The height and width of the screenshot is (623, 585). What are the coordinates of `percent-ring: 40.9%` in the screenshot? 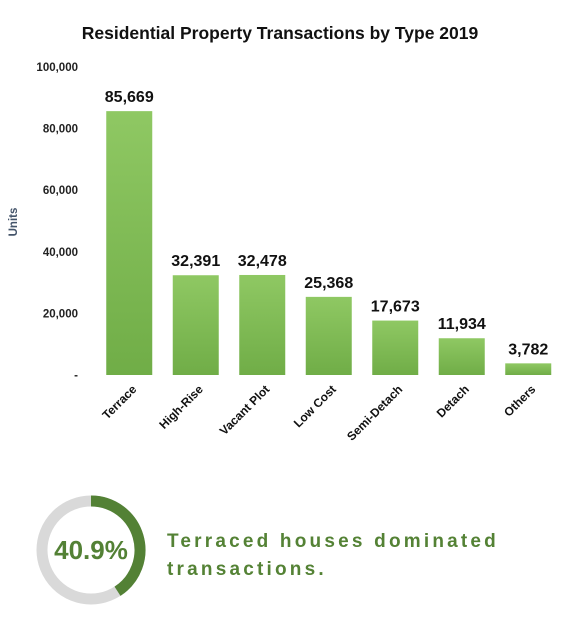 It's located at (91, 550).